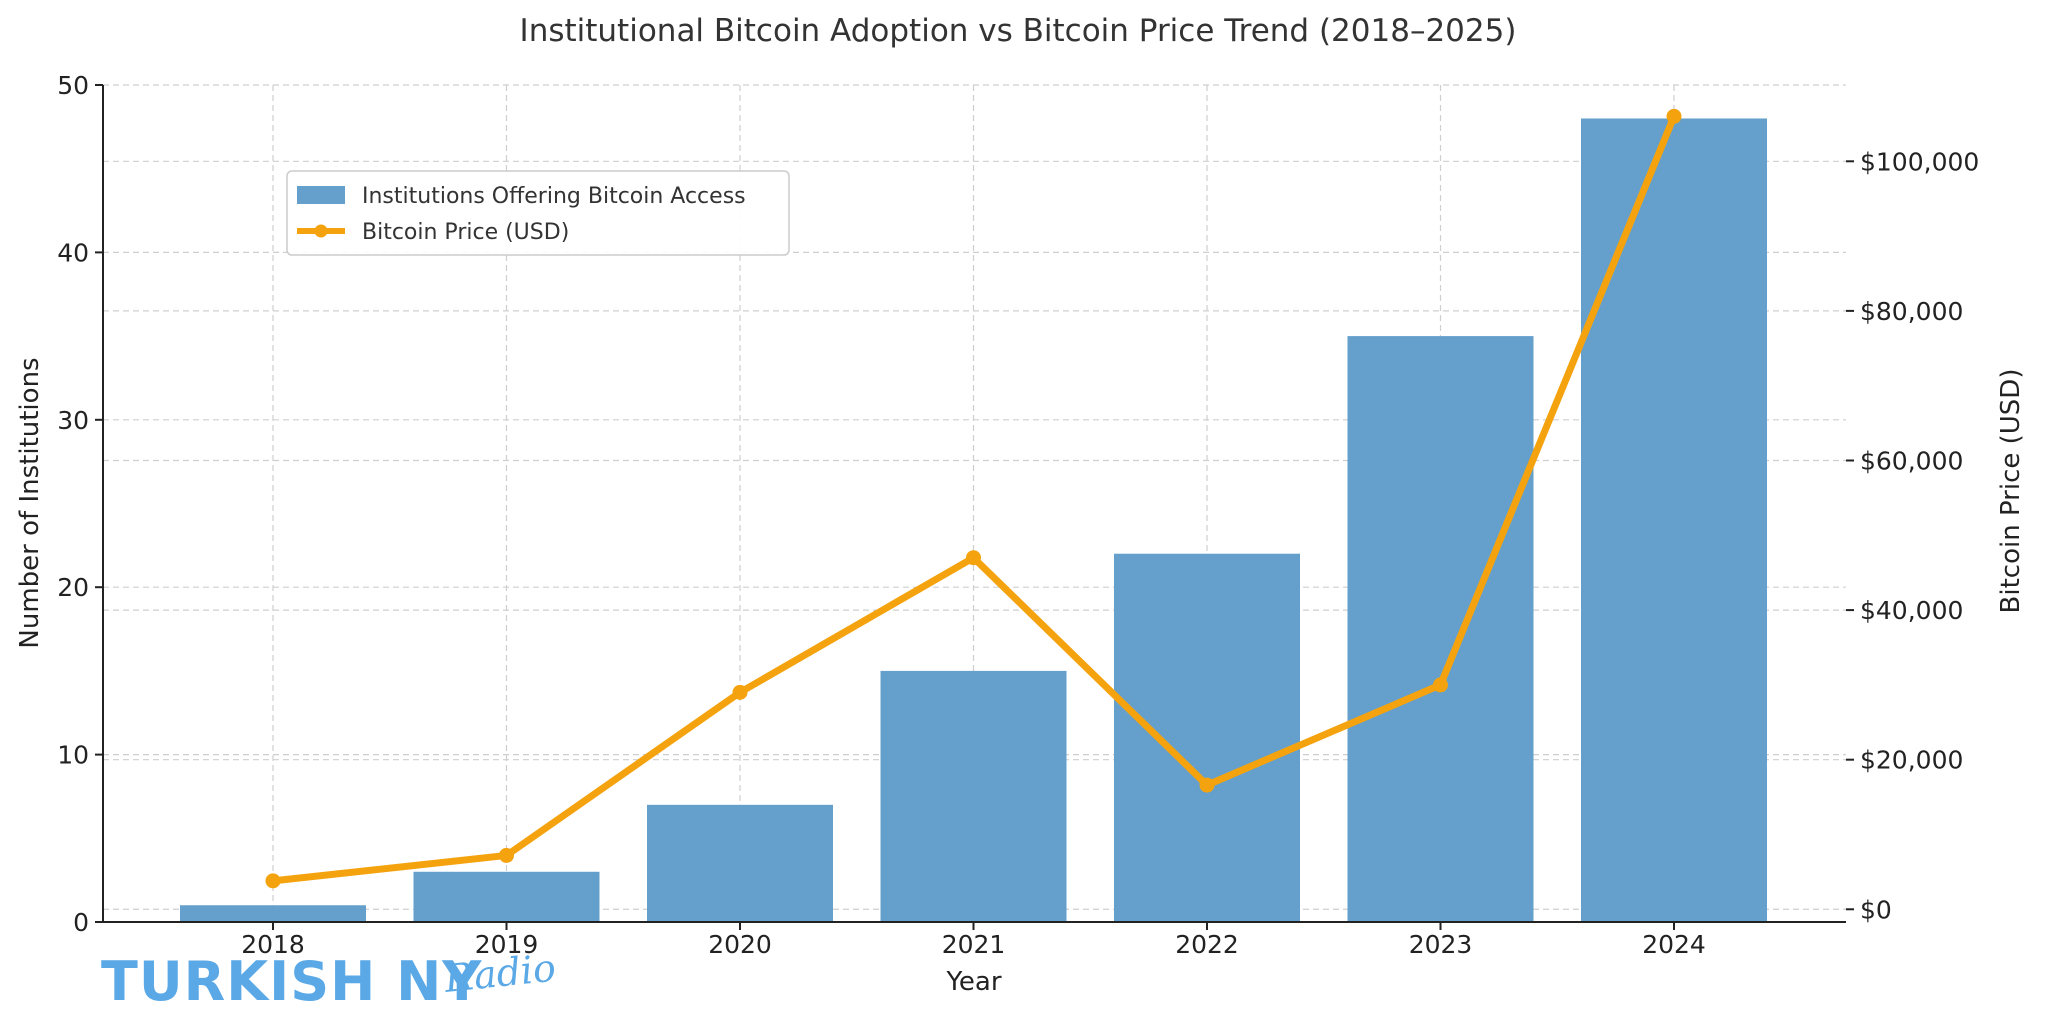  I want to click on y-ticks-right: $0 $20,000 $40,000 $60,000 $80,000 $100,000, so click(1912, 535).